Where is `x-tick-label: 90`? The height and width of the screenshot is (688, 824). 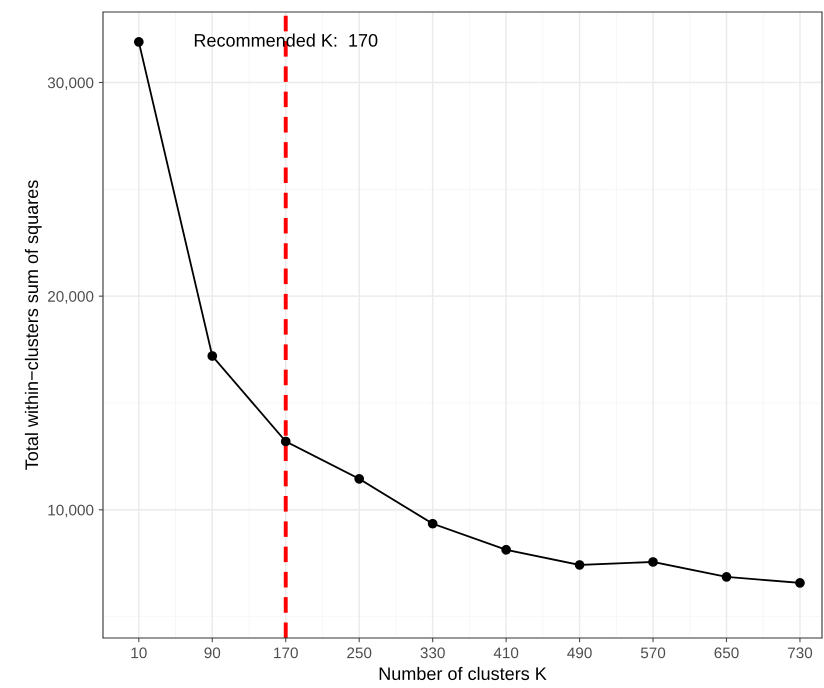
x-tick-label: 90 is located at coordinates (212, 652).